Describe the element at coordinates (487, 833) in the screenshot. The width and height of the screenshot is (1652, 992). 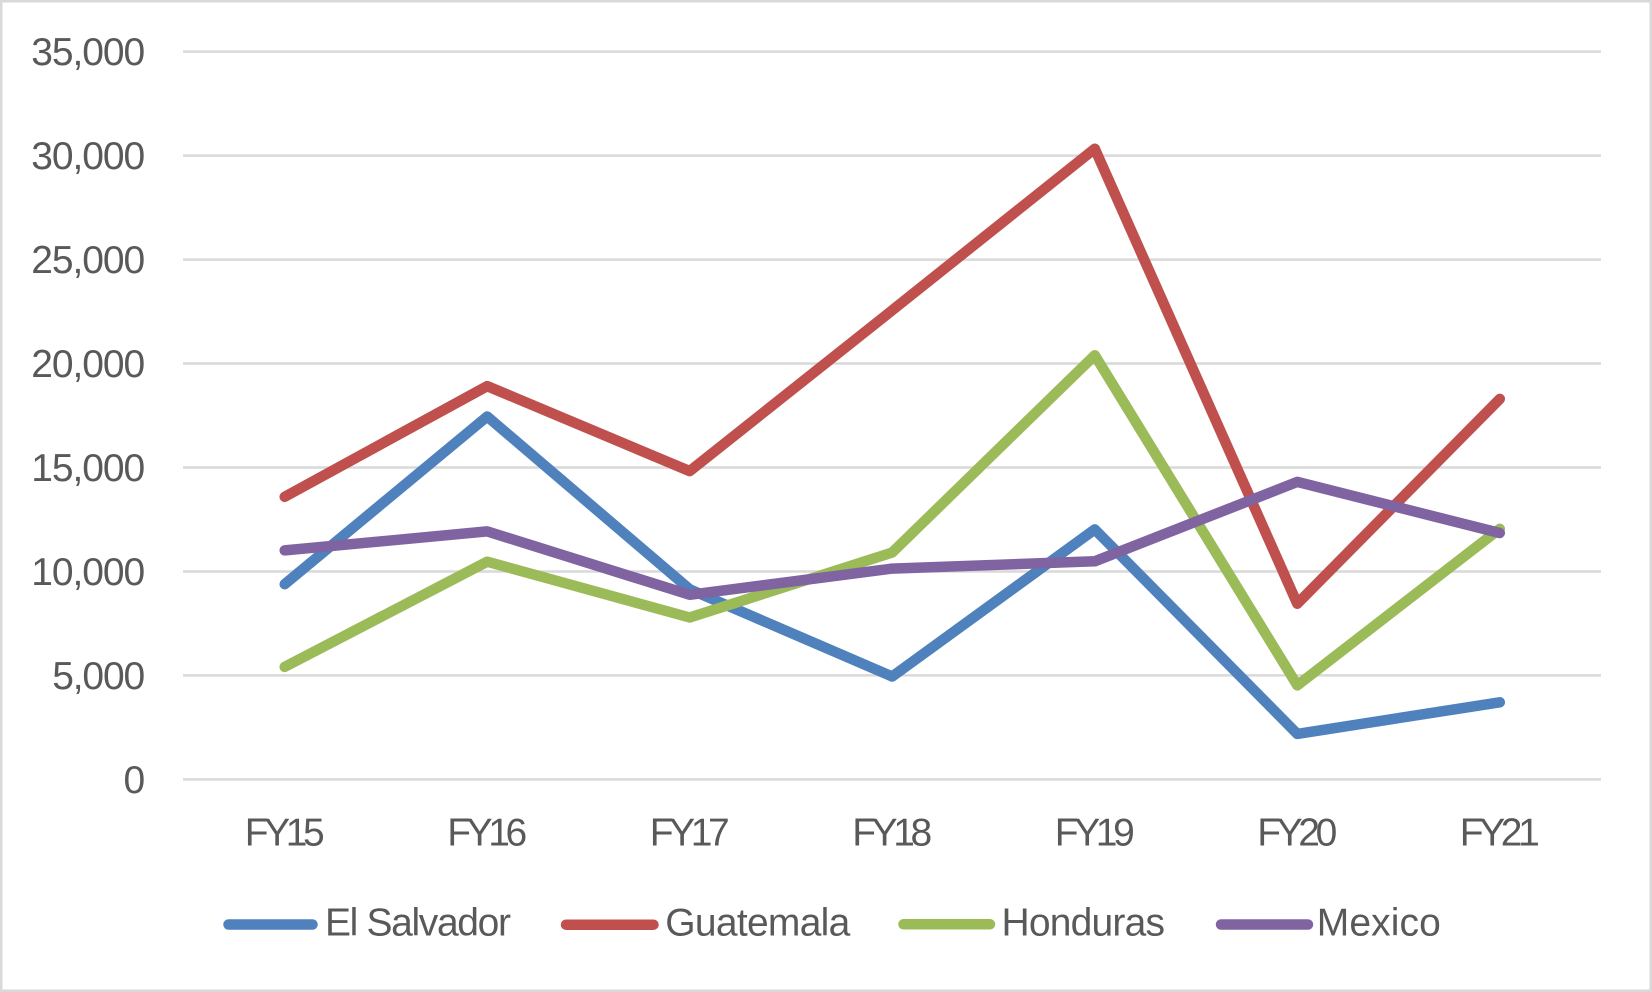
I see `svg-text: FY16` at that location.